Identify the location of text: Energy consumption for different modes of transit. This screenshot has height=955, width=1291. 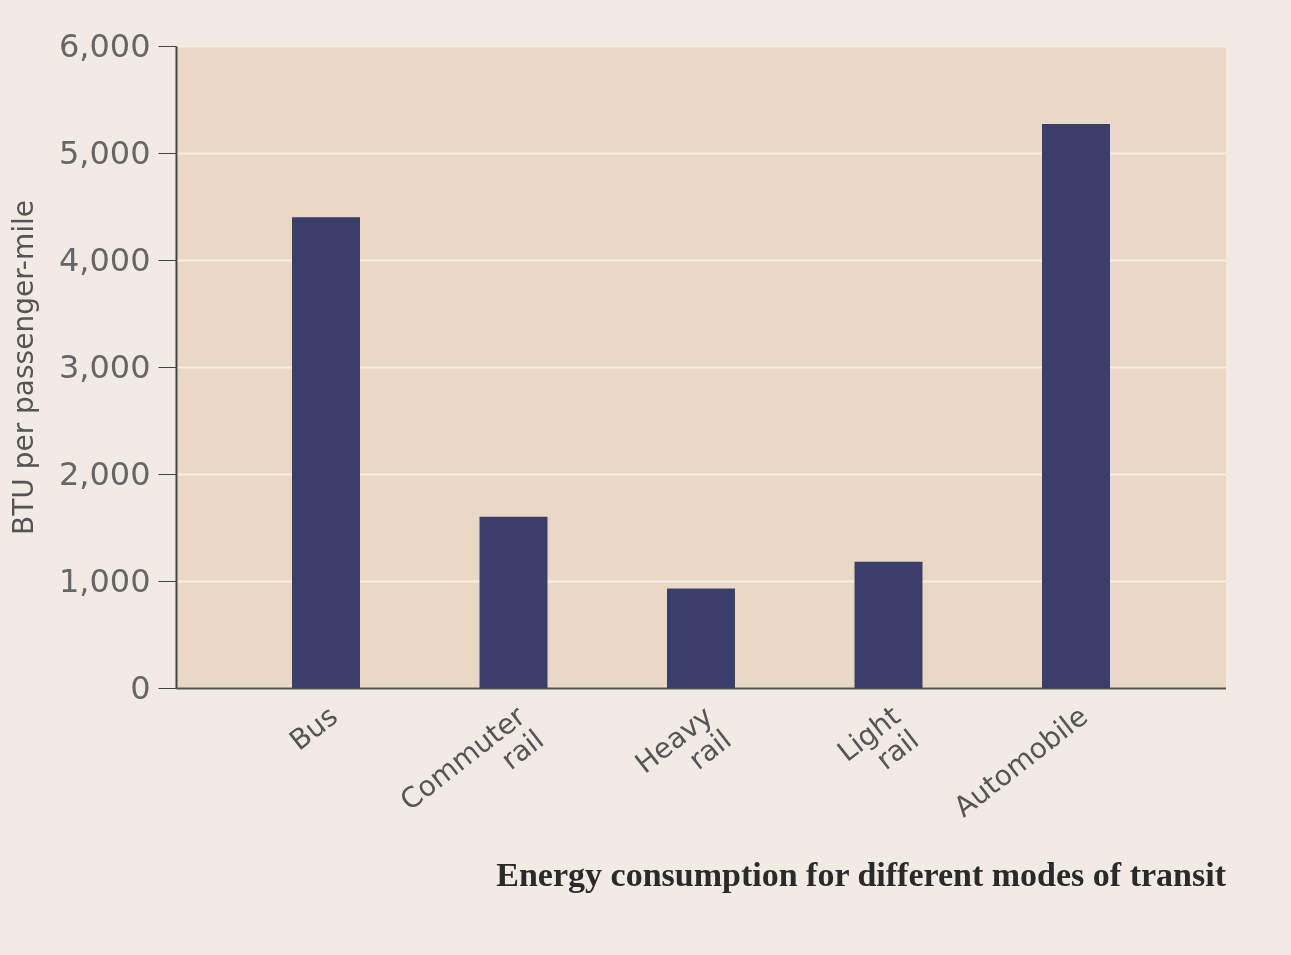
(861, 875).